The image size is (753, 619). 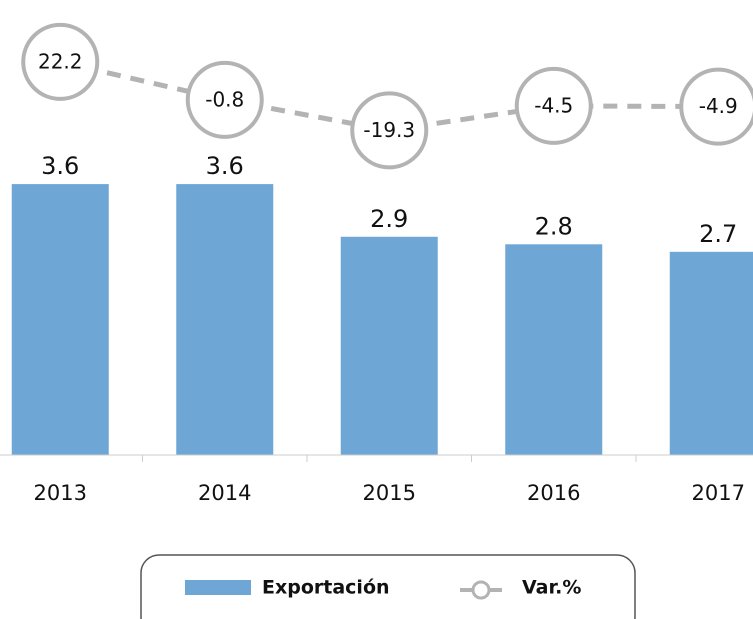 What do you see at coordinates (224, 493) in the screenshot?
I see `x-tick-label: 2014` at bounding box center [224, 493].